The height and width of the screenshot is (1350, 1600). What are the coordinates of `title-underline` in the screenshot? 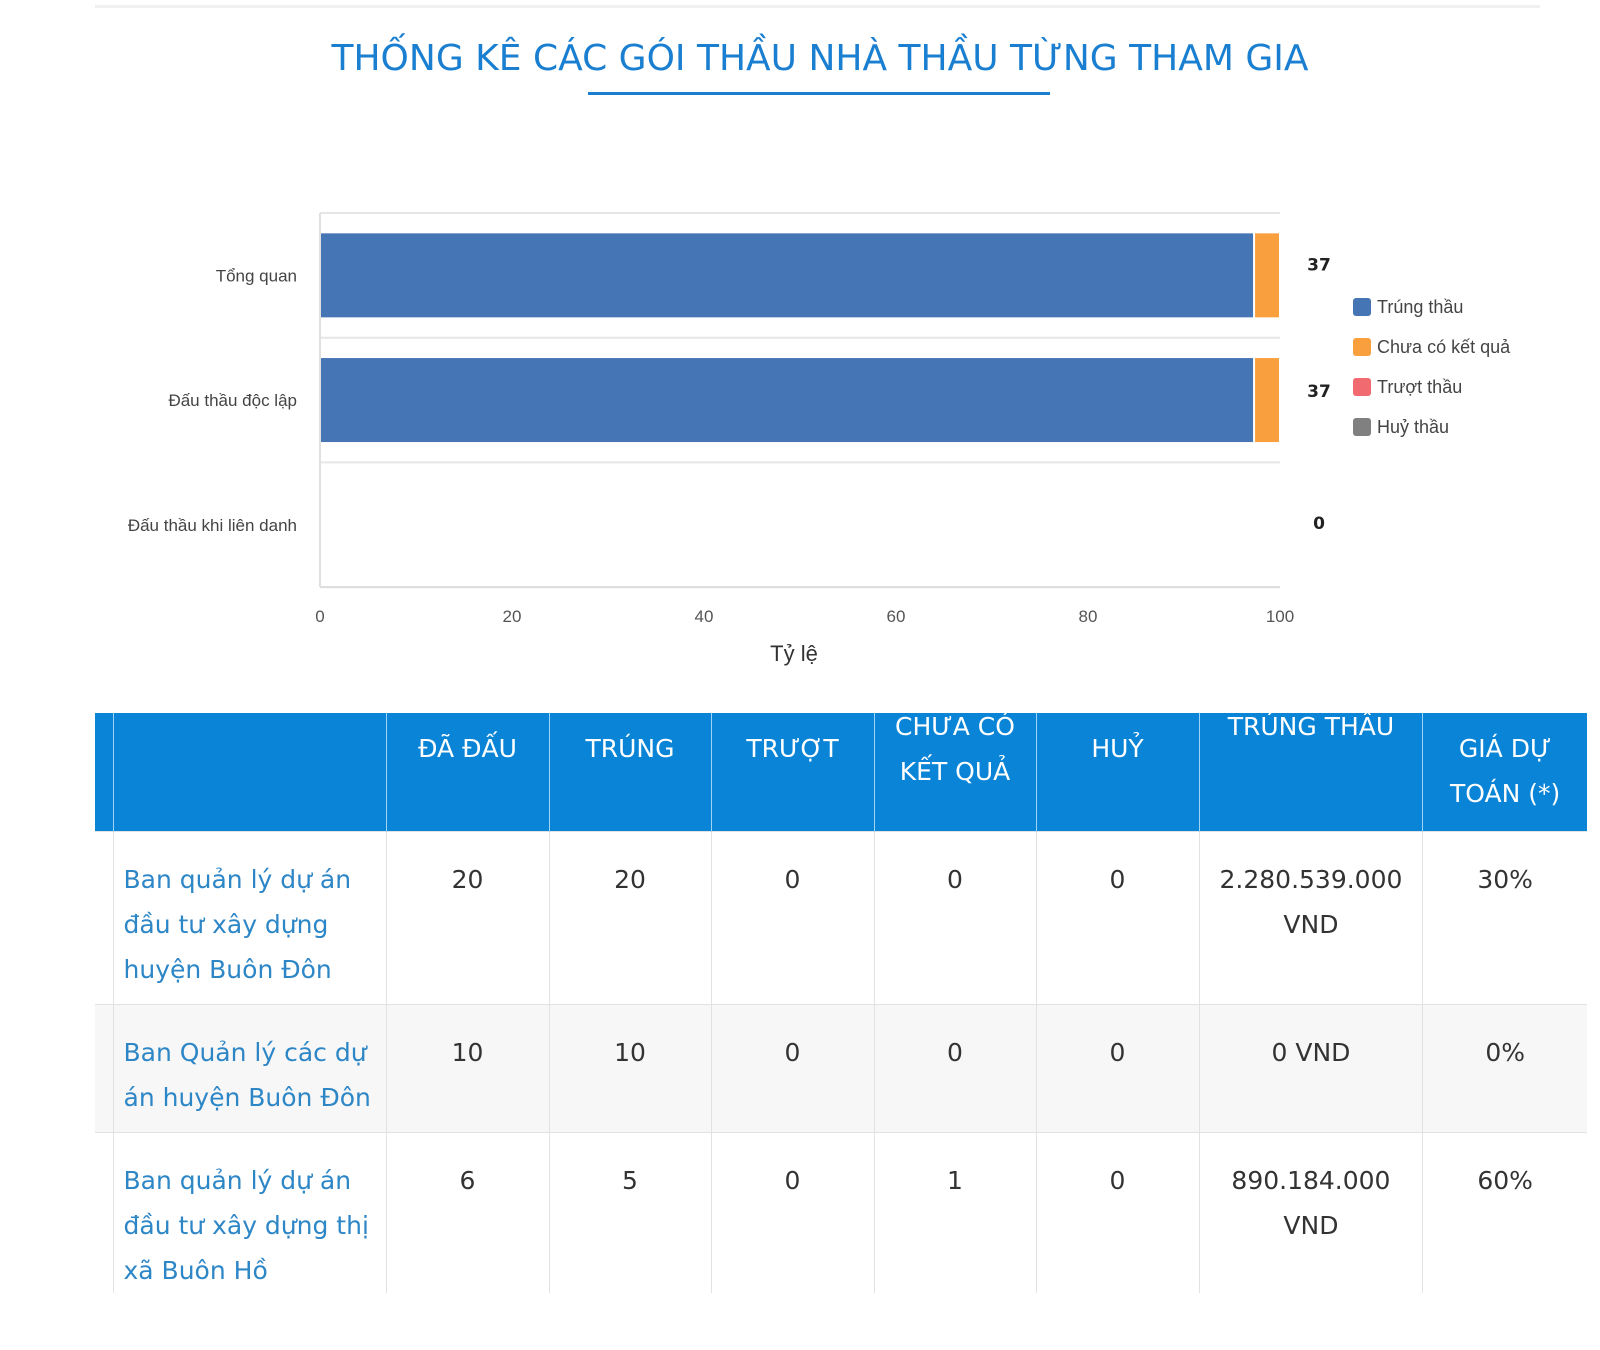 It's located at (819, 93).